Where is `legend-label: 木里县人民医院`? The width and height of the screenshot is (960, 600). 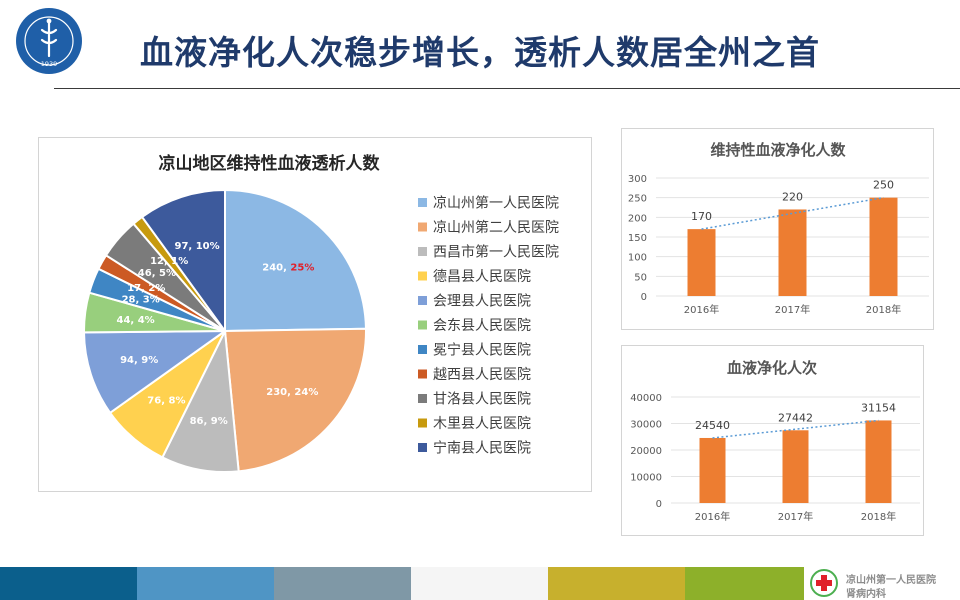
legend-label: 木里县人民医院 is located at coordinates (482, 424).